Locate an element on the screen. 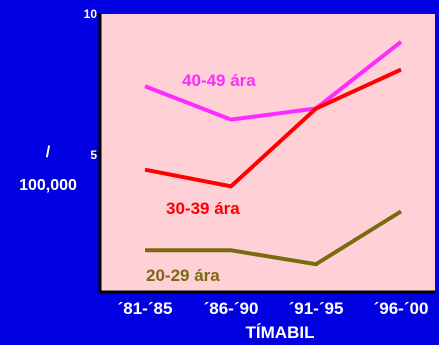 The width and height of the screenshot is (439, 345). x-tick-label-2: ´86-´90 is located at coordinates (231, 308).